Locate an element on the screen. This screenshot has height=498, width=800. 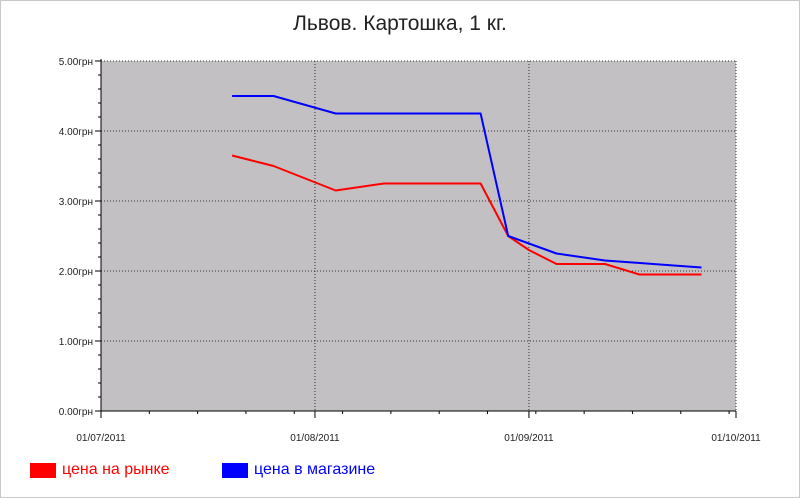
legend-swatch-market is located at coordinates (43, 470).